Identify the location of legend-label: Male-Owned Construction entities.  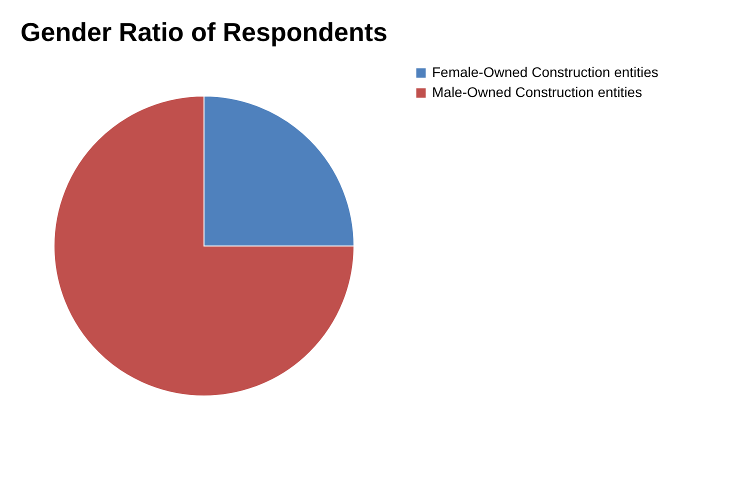
(537, 92).